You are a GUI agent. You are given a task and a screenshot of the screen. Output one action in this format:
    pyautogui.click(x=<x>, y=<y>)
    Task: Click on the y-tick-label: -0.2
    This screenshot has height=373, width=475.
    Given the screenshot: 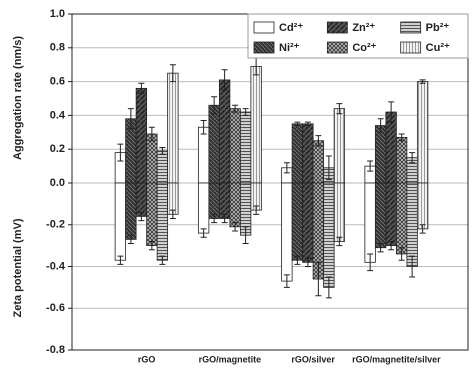 What is the action you would take?
    pyautogui.click(x=55, y=225)
    